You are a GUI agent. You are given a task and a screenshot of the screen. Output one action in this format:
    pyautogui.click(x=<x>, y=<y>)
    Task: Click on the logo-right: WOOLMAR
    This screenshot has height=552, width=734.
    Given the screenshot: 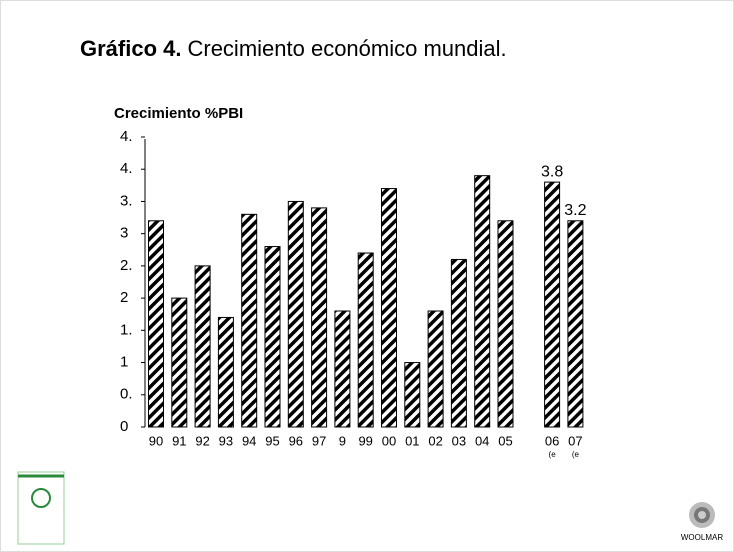 What is the action you would take?
    pyautogui.click(x=702, y=522)
    